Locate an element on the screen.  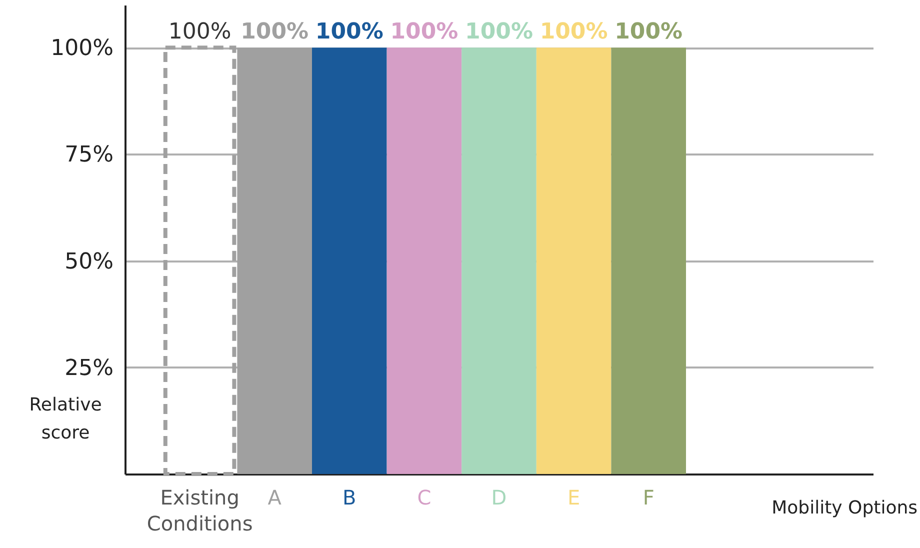
y-tick-label: 25% is located at coordinates (89, 368).